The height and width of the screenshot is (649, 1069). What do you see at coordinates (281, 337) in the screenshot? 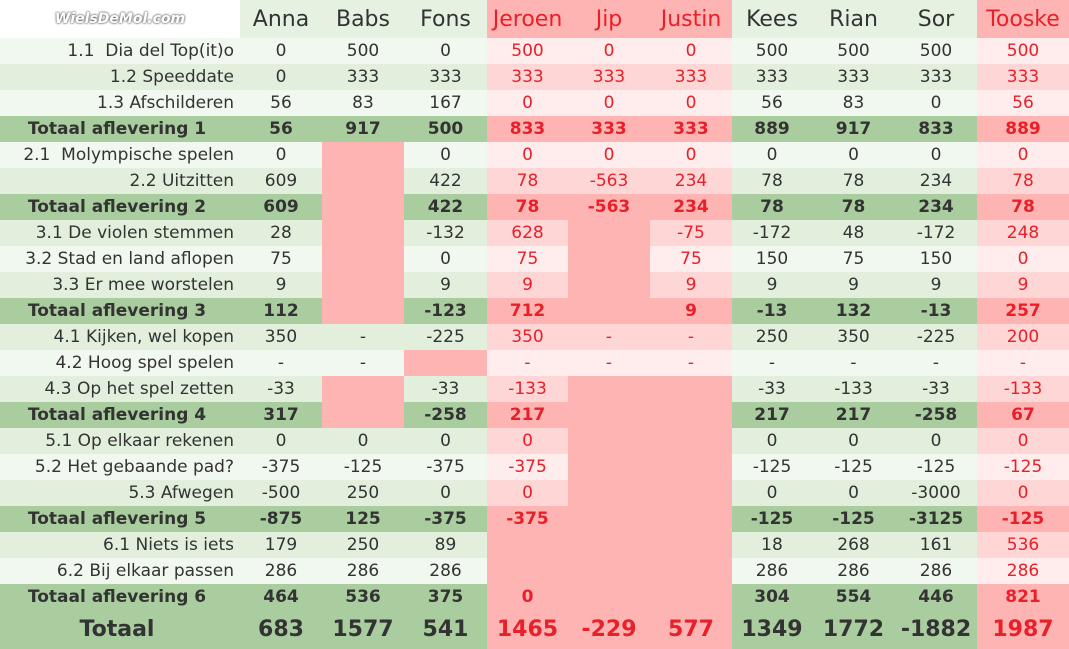
I see `score-cell: 350` at bounding box center [281, 337].